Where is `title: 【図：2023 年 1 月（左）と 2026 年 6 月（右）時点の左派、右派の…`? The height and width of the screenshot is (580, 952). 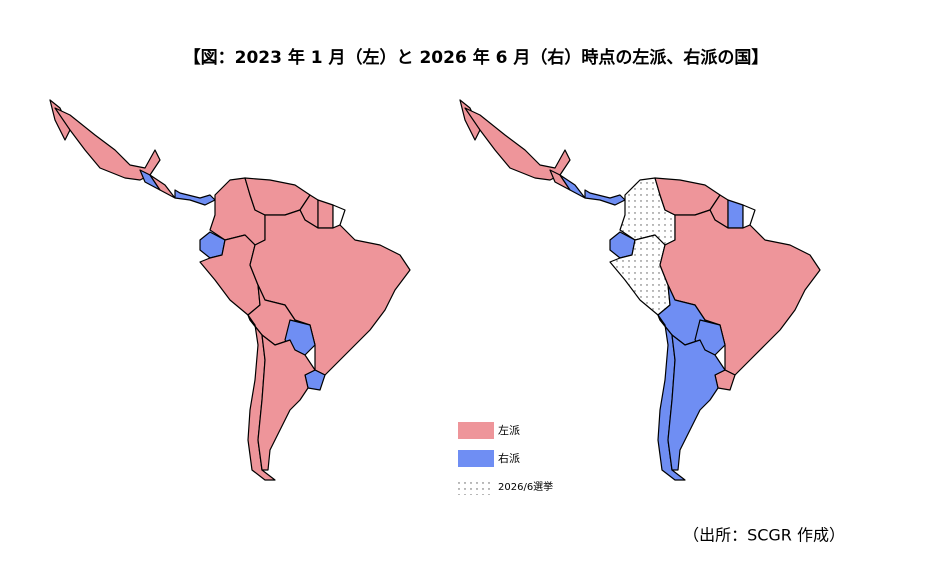 title: 【図：2023 年 1 月（左）と 2026 年 6 月（右）時点の左派、右派の… is located at coordinates (476, 57).